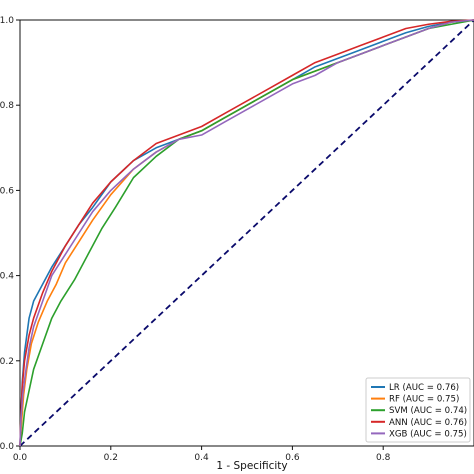 This screenshot has height=474, width=474. What do you see at coordinates (428, 434) in the screenshot?
I see `legend-entry: XGB (AUC = 0.75)` at bounding box center [428, 434].